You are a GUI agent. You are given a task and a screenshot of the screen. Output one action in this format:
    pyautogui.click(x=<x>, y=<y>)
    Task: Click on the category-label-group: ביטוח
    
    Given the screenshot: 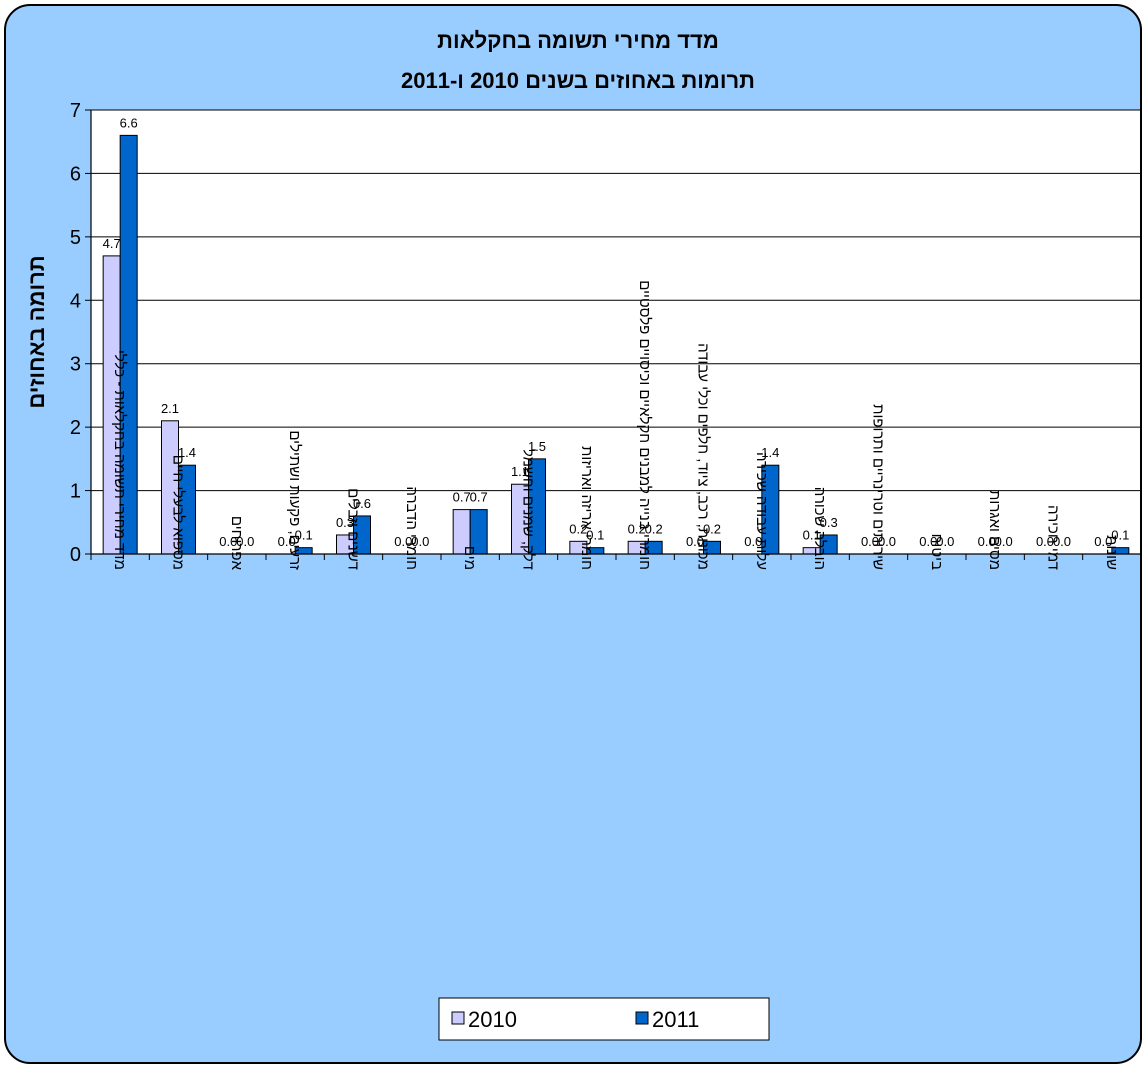 What is the action you would take?
    pyautogui.click(x=936, y=552)
    